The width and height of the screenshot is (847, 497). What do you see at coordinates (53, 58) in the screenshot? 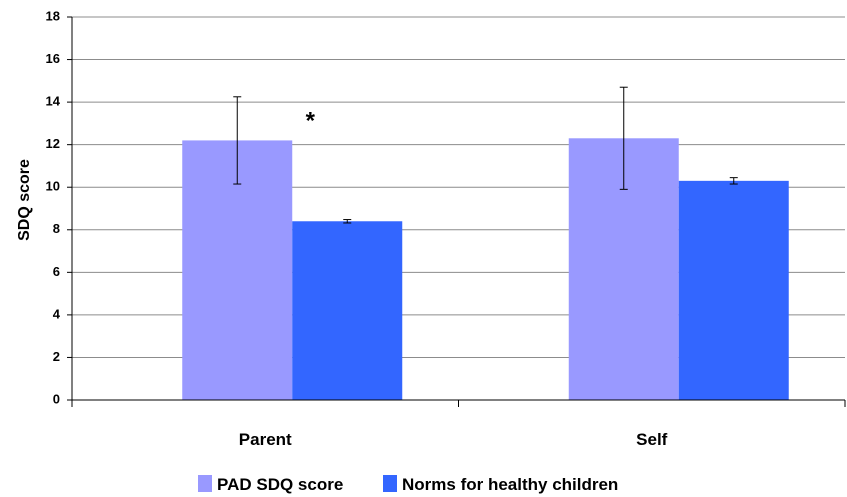
I see `y-tick-label: 16` at bounding box center [53, 58].